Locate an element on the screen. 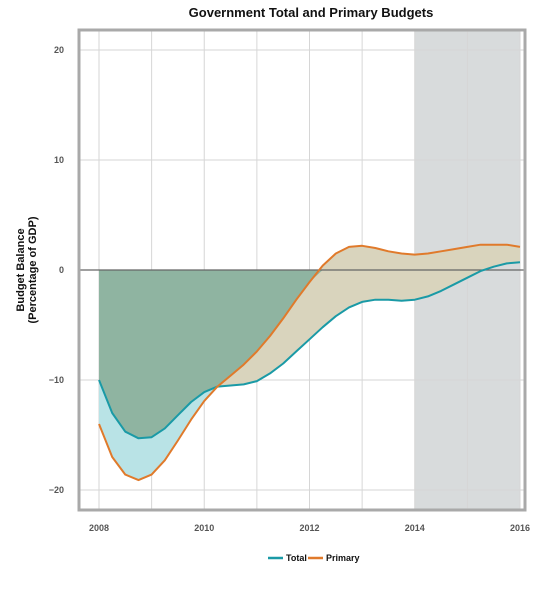  legend-label-primary: Primary is located at coordinates (343, 558).